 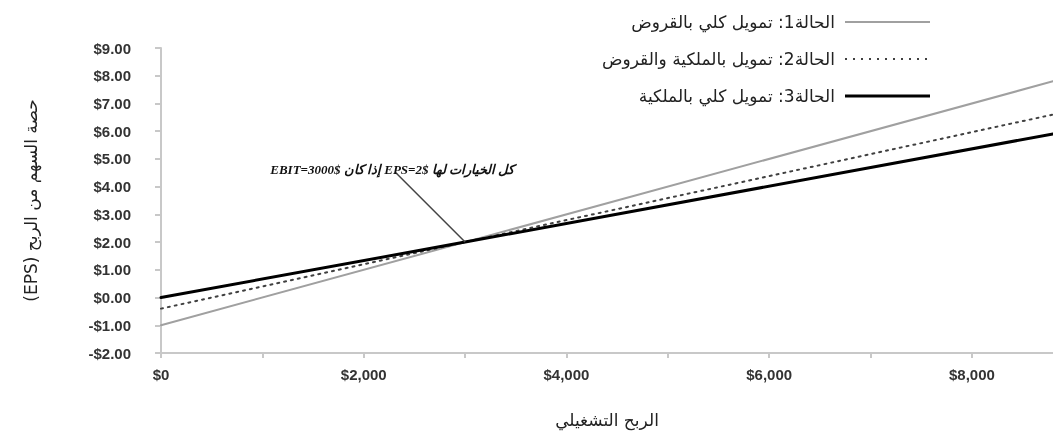 What do you see at coordinates (394, 169) in the screenshot?
I see `annotation: كل الخيارات لها EPS=2$ إذا كان EBIT=3000$` at bounding box center [394, 169].